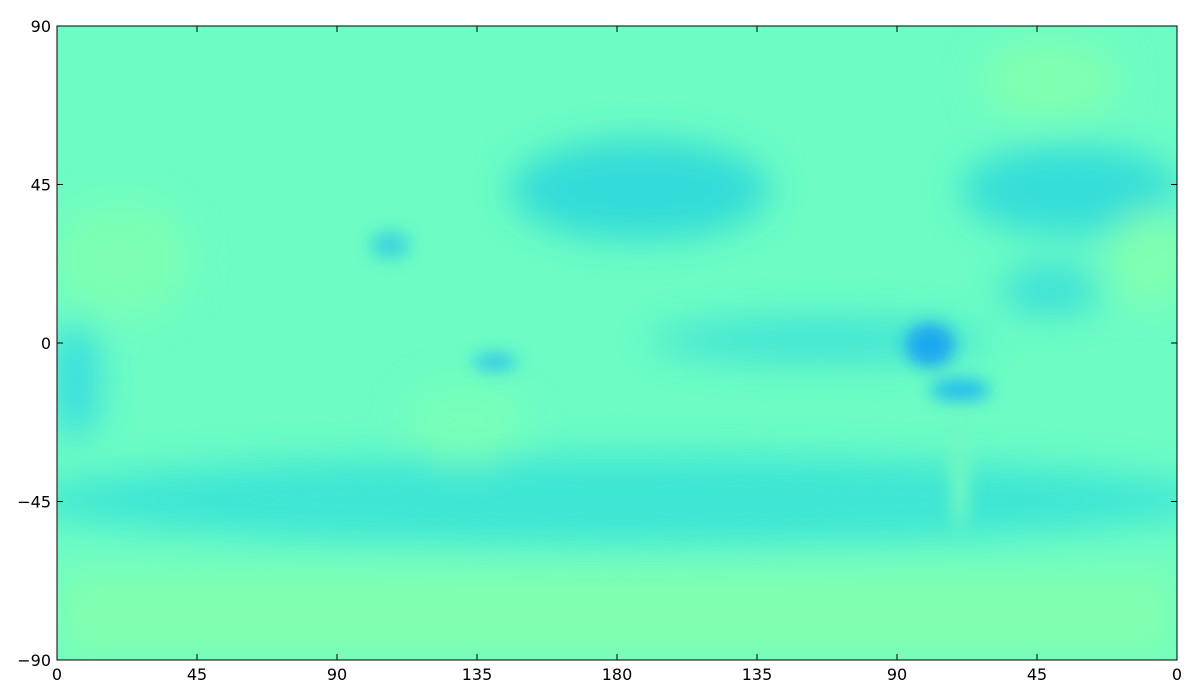 The width and height of the screenshot is (1200, 700). Describe the element at coordinates (34, 502) in the screenshot. I see `y-tick-label: −45` at that location.